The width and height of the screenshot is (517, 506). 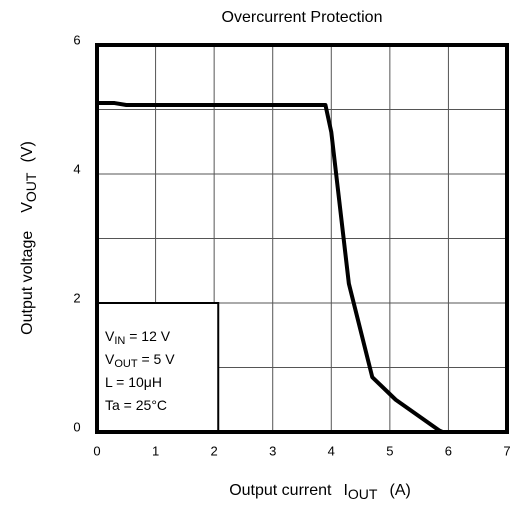 I want to click on x-axis-label-symbol: I, so click(x=345, y=490).